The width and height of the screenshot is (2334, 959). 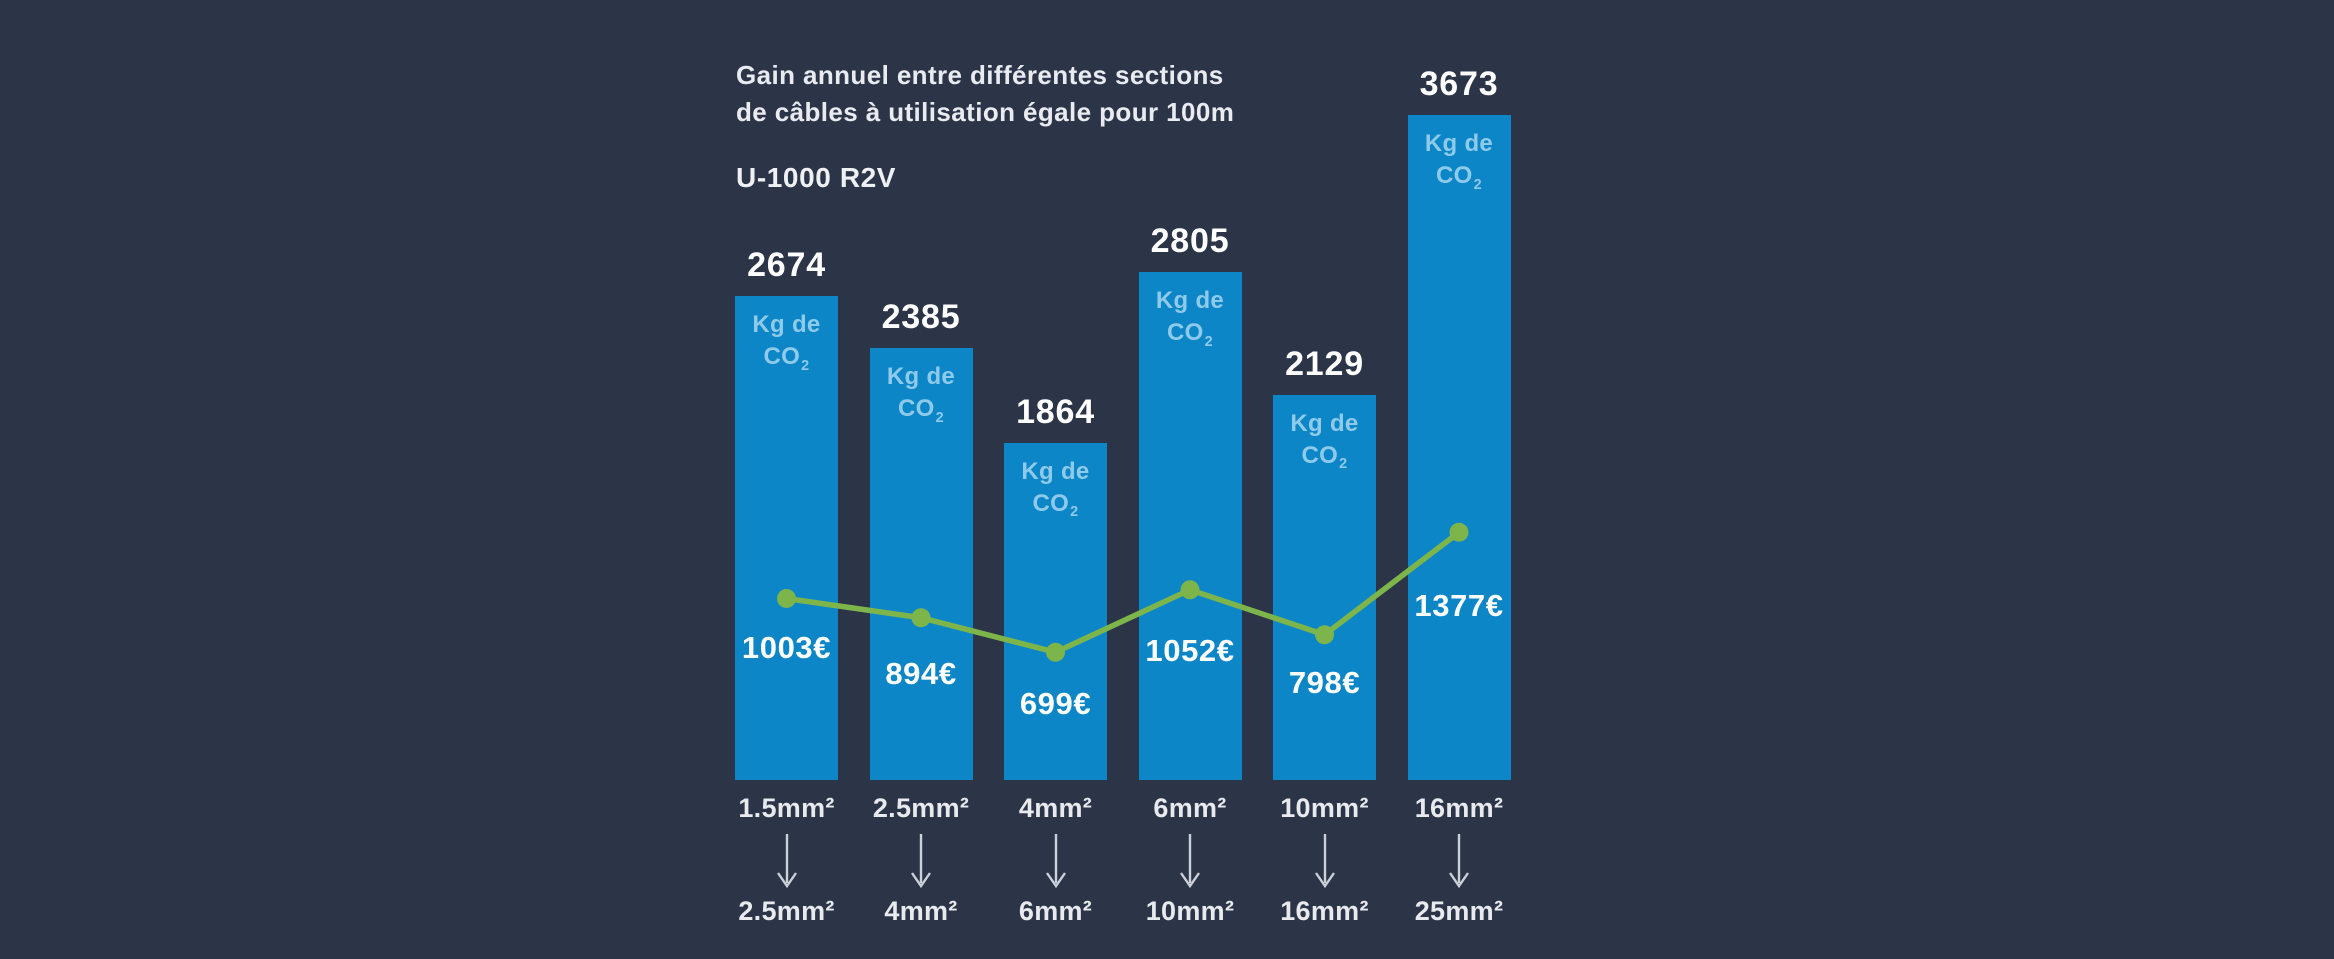 What do you see at coordinates (1459, 84) in the screenshot?
I see `bar-value-label: 3673` at bounding box center [1459, 84].